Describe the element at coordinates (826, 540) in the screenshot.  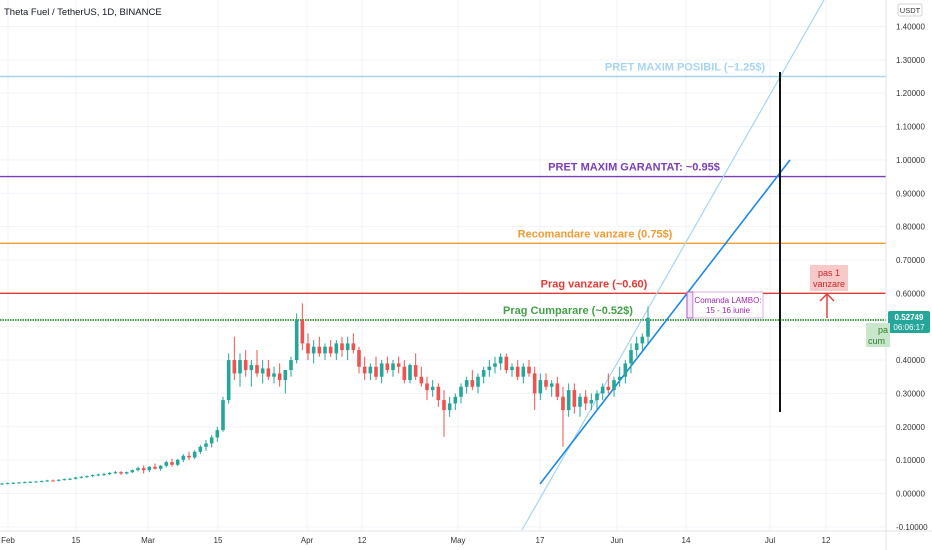
I see `x-tick-label: 12` at that location.